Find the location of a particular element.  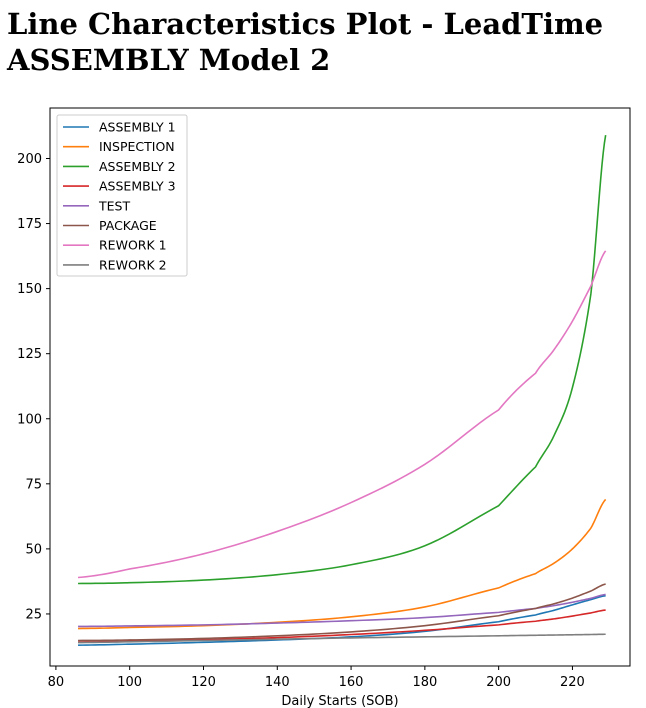

series-line-test is located at coordinates (342, 610).